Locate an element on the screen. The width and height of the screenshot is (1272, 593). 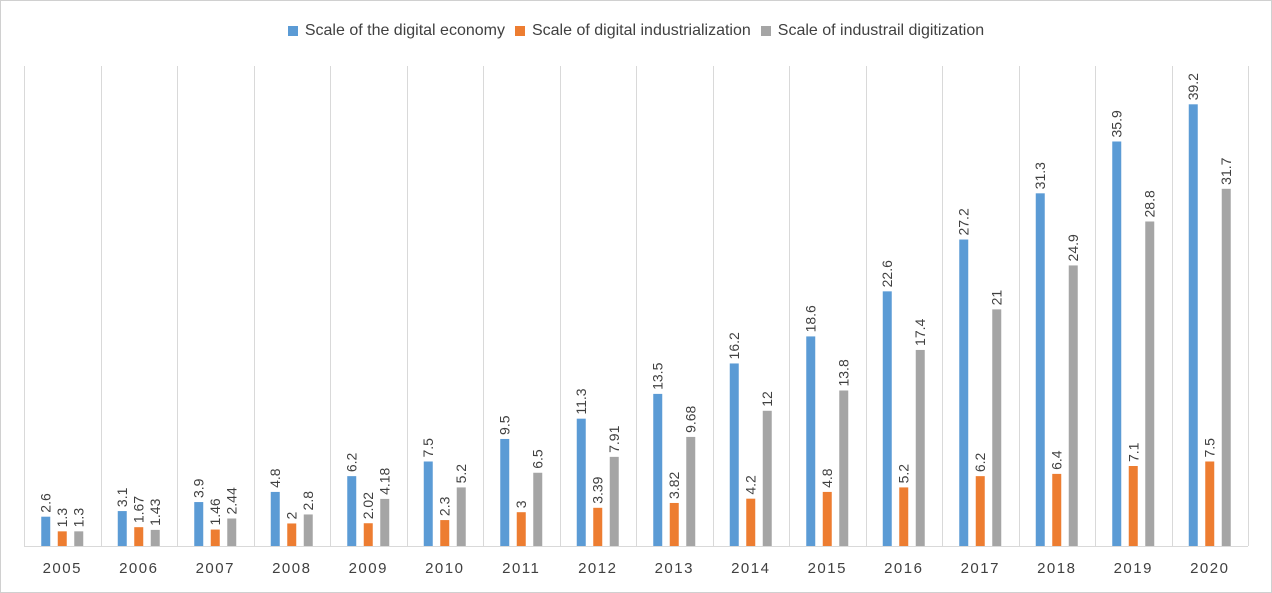
data-label-industrial-digitization-2016: 17.4 is located at coordinates (920, 331).